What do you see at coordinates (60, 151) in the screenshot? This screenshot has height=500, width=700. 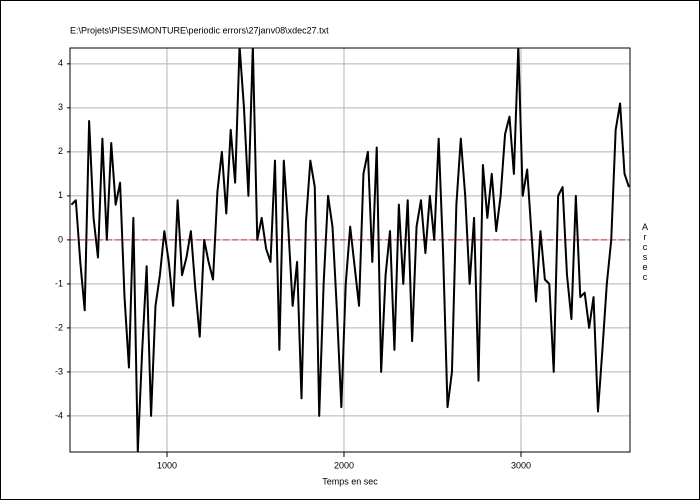 I see `y-tick-label: 2` at bounding box center [60, 151].